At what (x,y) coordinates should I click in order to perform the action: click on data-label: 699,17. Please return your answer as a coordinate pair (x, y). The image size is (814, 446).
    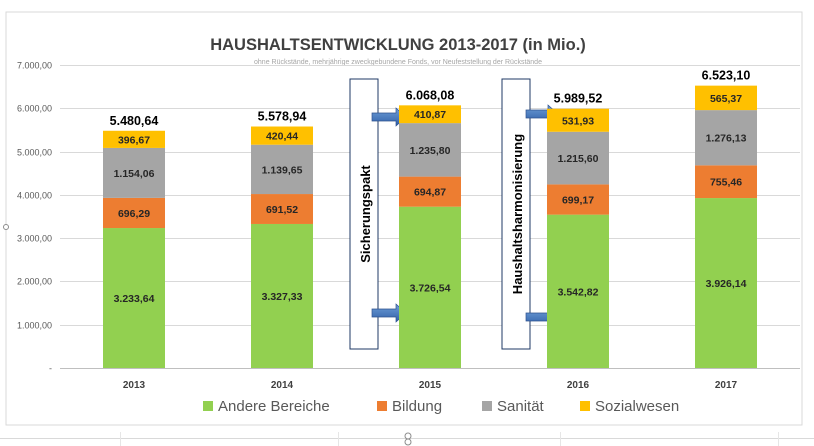
    Looking at the image, I should click on (578, 201).